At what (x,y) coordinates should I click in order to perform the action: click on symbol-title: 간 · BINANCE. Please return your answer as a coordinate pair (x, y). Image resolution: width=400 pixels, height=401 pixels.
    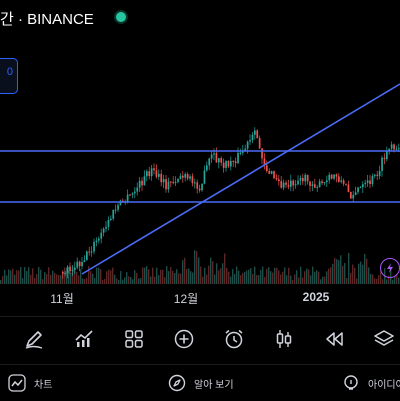
    Looking at the image, I should click on (47, 19).